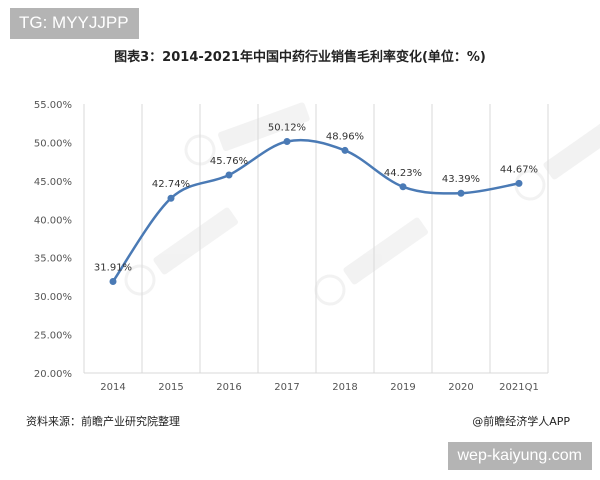 The width and height of the screenshot is (600, 480). I want to click on x-tick-label: 2017, so click(286, 387).